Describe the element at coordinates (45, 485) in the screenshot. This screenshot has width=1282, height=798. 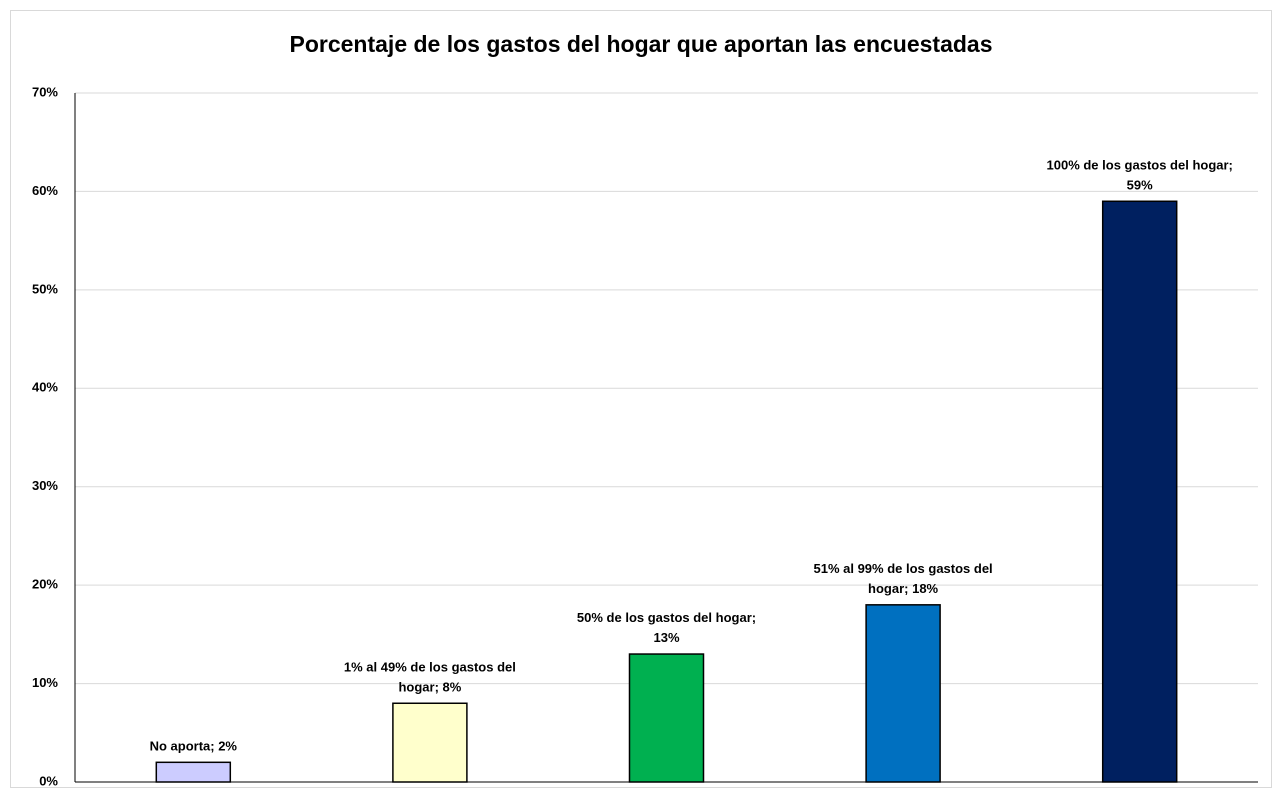
I see `y-tick-label: 30%` at that location.